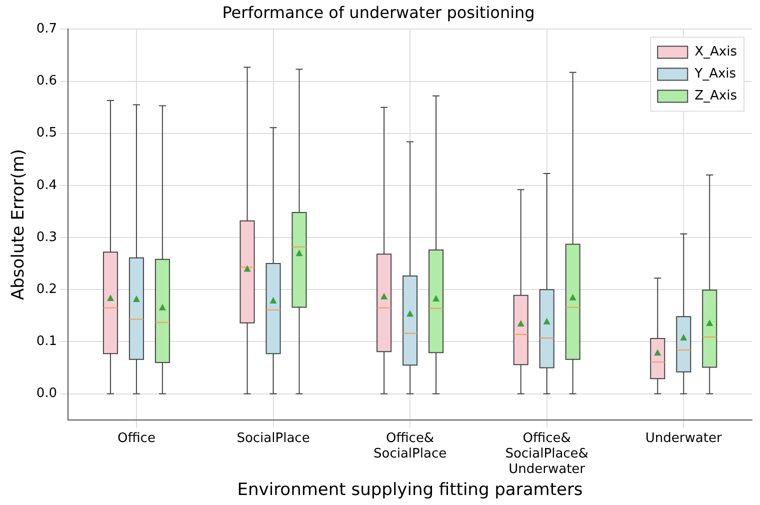 This screenshot has height=505, width=760. Describe the element at coordinates (546, 454) in the screenshot. I see `x-tick-label: Office& SocialPlace& Underwater` at that location.